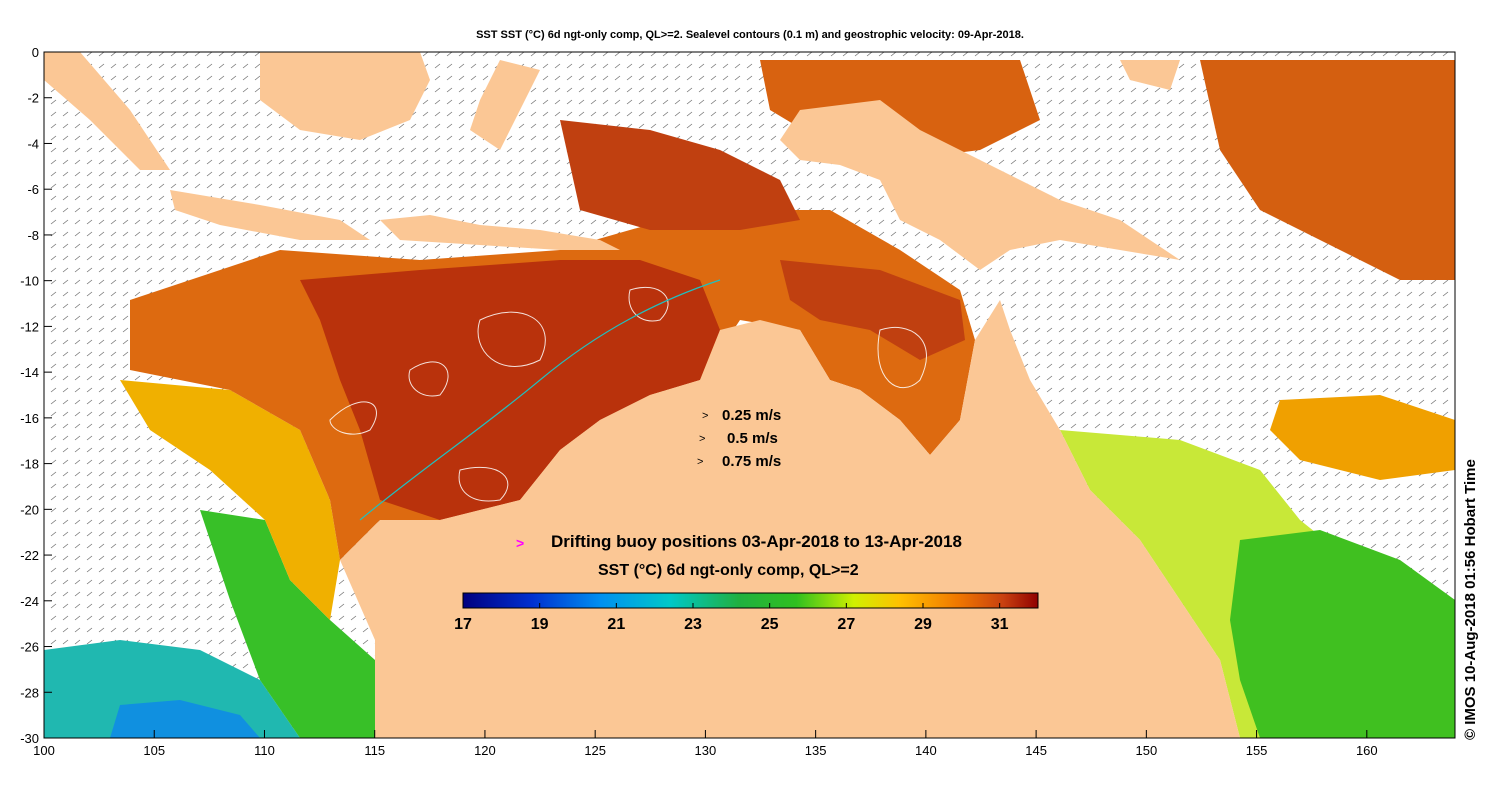 The height and width of the screenshot is (790, 1500). What do you see at coordinates (770, 624) in the screenshot?
I see `colorbar-tick-label: 25` at bounding box center [770, 624].